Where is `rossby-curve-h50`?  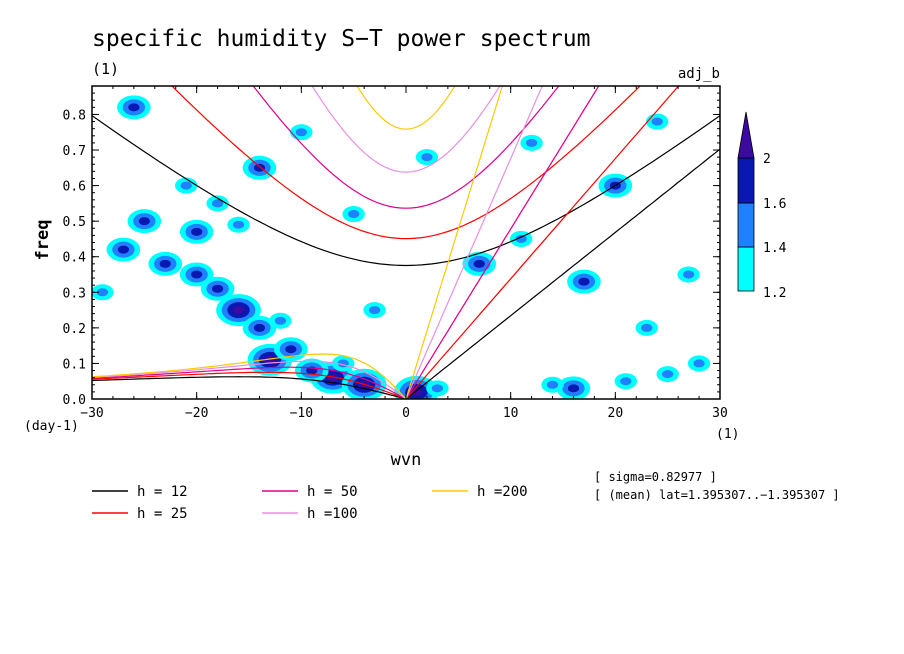
rossby-curve-h50 is located at coordinates (249, 382).